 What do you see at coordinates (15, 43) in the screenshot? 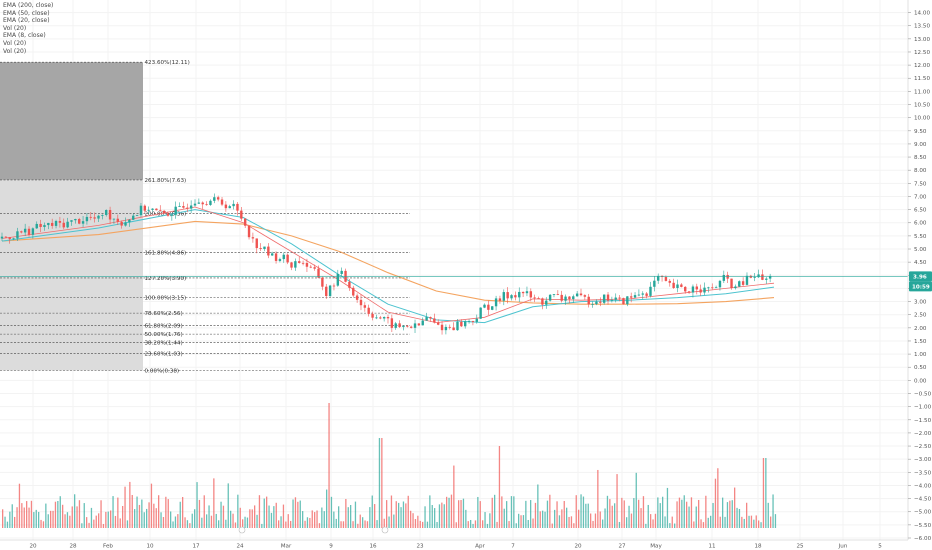
I see `legend-vol-2: Vol (20)` at bounding box center [15, 43].